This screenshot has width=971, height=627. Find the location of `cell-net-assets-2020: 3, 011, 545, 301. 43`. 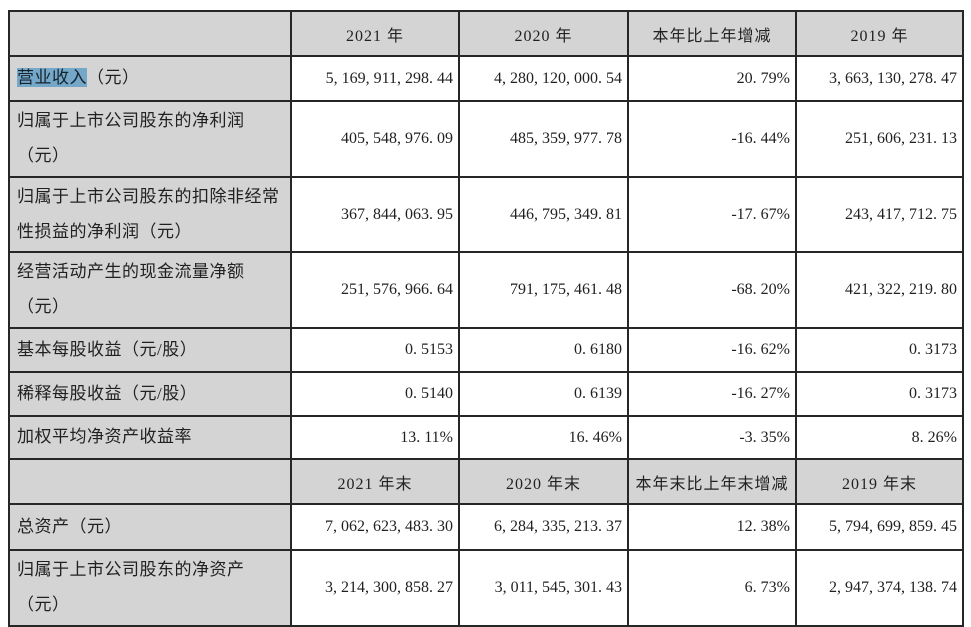

cell-net-assets-2020: 3, 011, 545, 301. 43 is located at coordinates (543, 588).